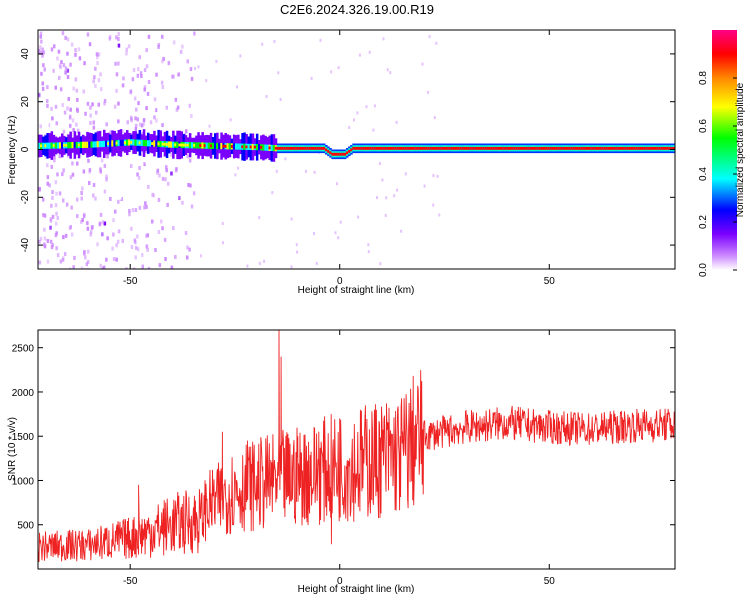  What do you see at coordinates (703, 270) in the screenshot?
I see `colorbar-tick-label: 0.0` at bounding box center [703, 270].